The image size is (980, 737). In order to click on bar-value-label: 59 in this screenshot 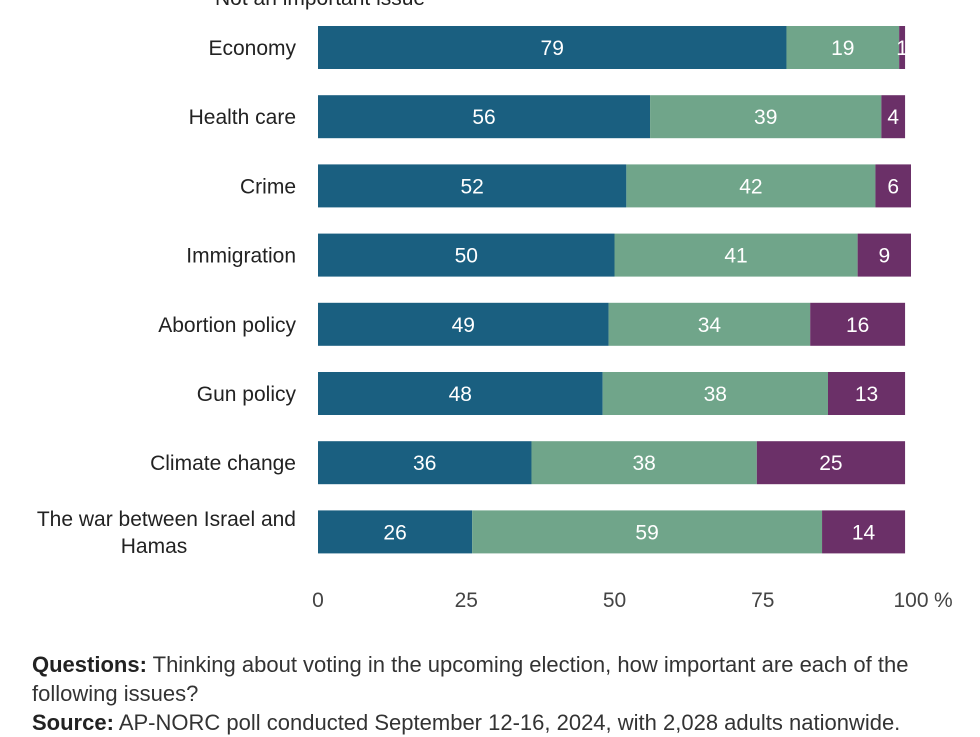, I will do `click(646, 532)`.